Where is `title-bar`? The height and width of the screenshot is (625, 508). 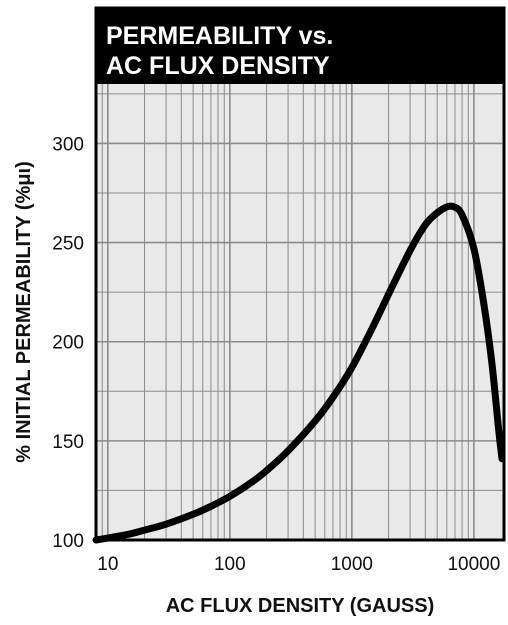
title-bar is located at coordinates (300, 46).